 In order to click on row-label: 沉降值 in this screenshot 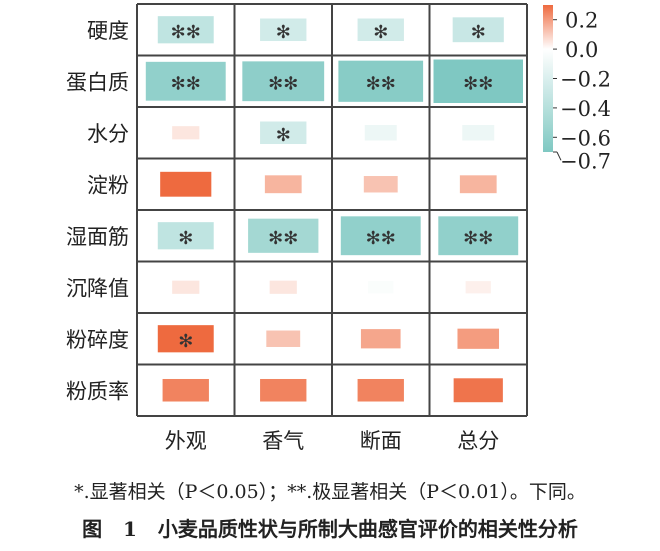, I will do `click(97, 288)`.